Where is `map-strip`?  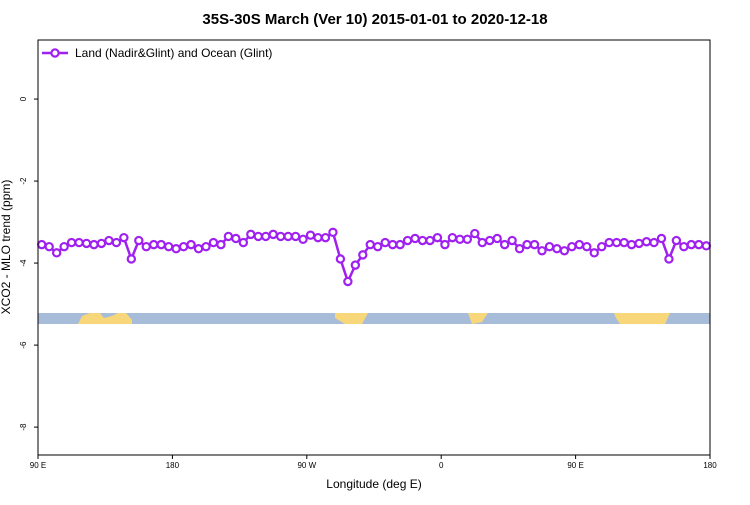
map-strip is located at coordinates (374, 318).